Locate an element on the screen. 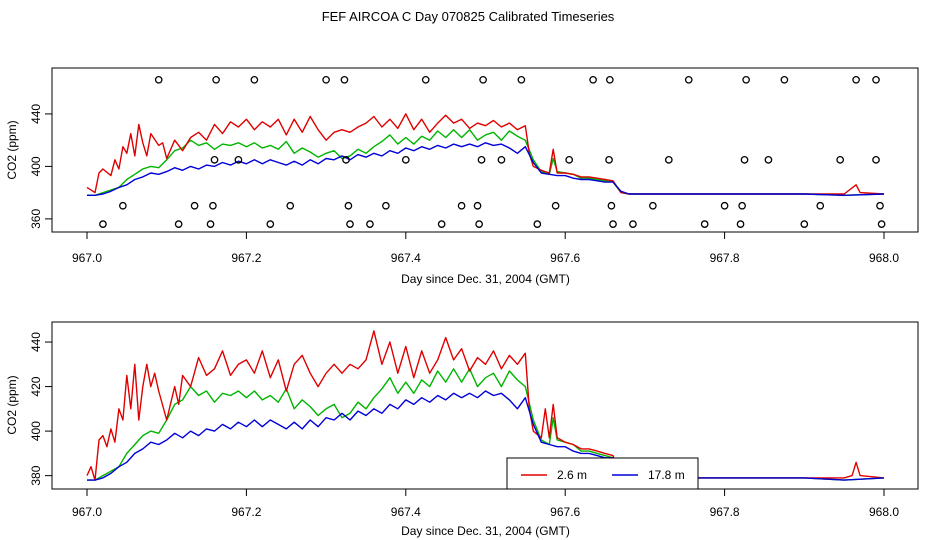 This screenshot has width=936, height=540. y-tick-label: 420 is located at coordinates (36, 386).